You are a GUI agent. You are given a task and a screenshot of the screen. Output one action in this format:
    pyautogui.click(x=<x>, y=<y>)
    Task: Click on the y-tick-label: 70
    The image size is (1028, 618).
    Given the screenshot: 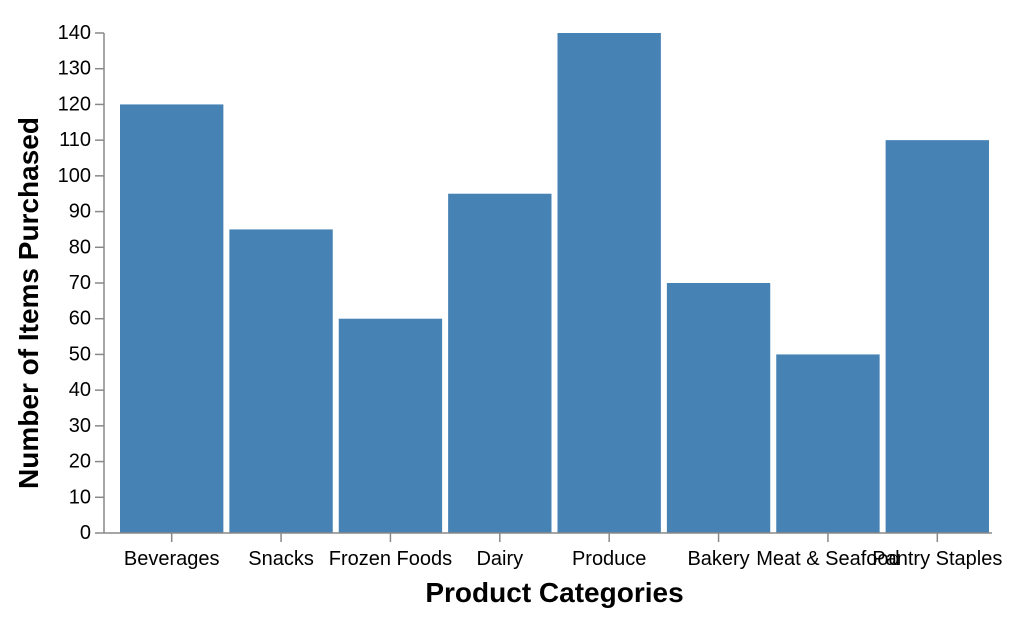 What is the action you would take?
    pyautogui.click(x=80, y=283)
    